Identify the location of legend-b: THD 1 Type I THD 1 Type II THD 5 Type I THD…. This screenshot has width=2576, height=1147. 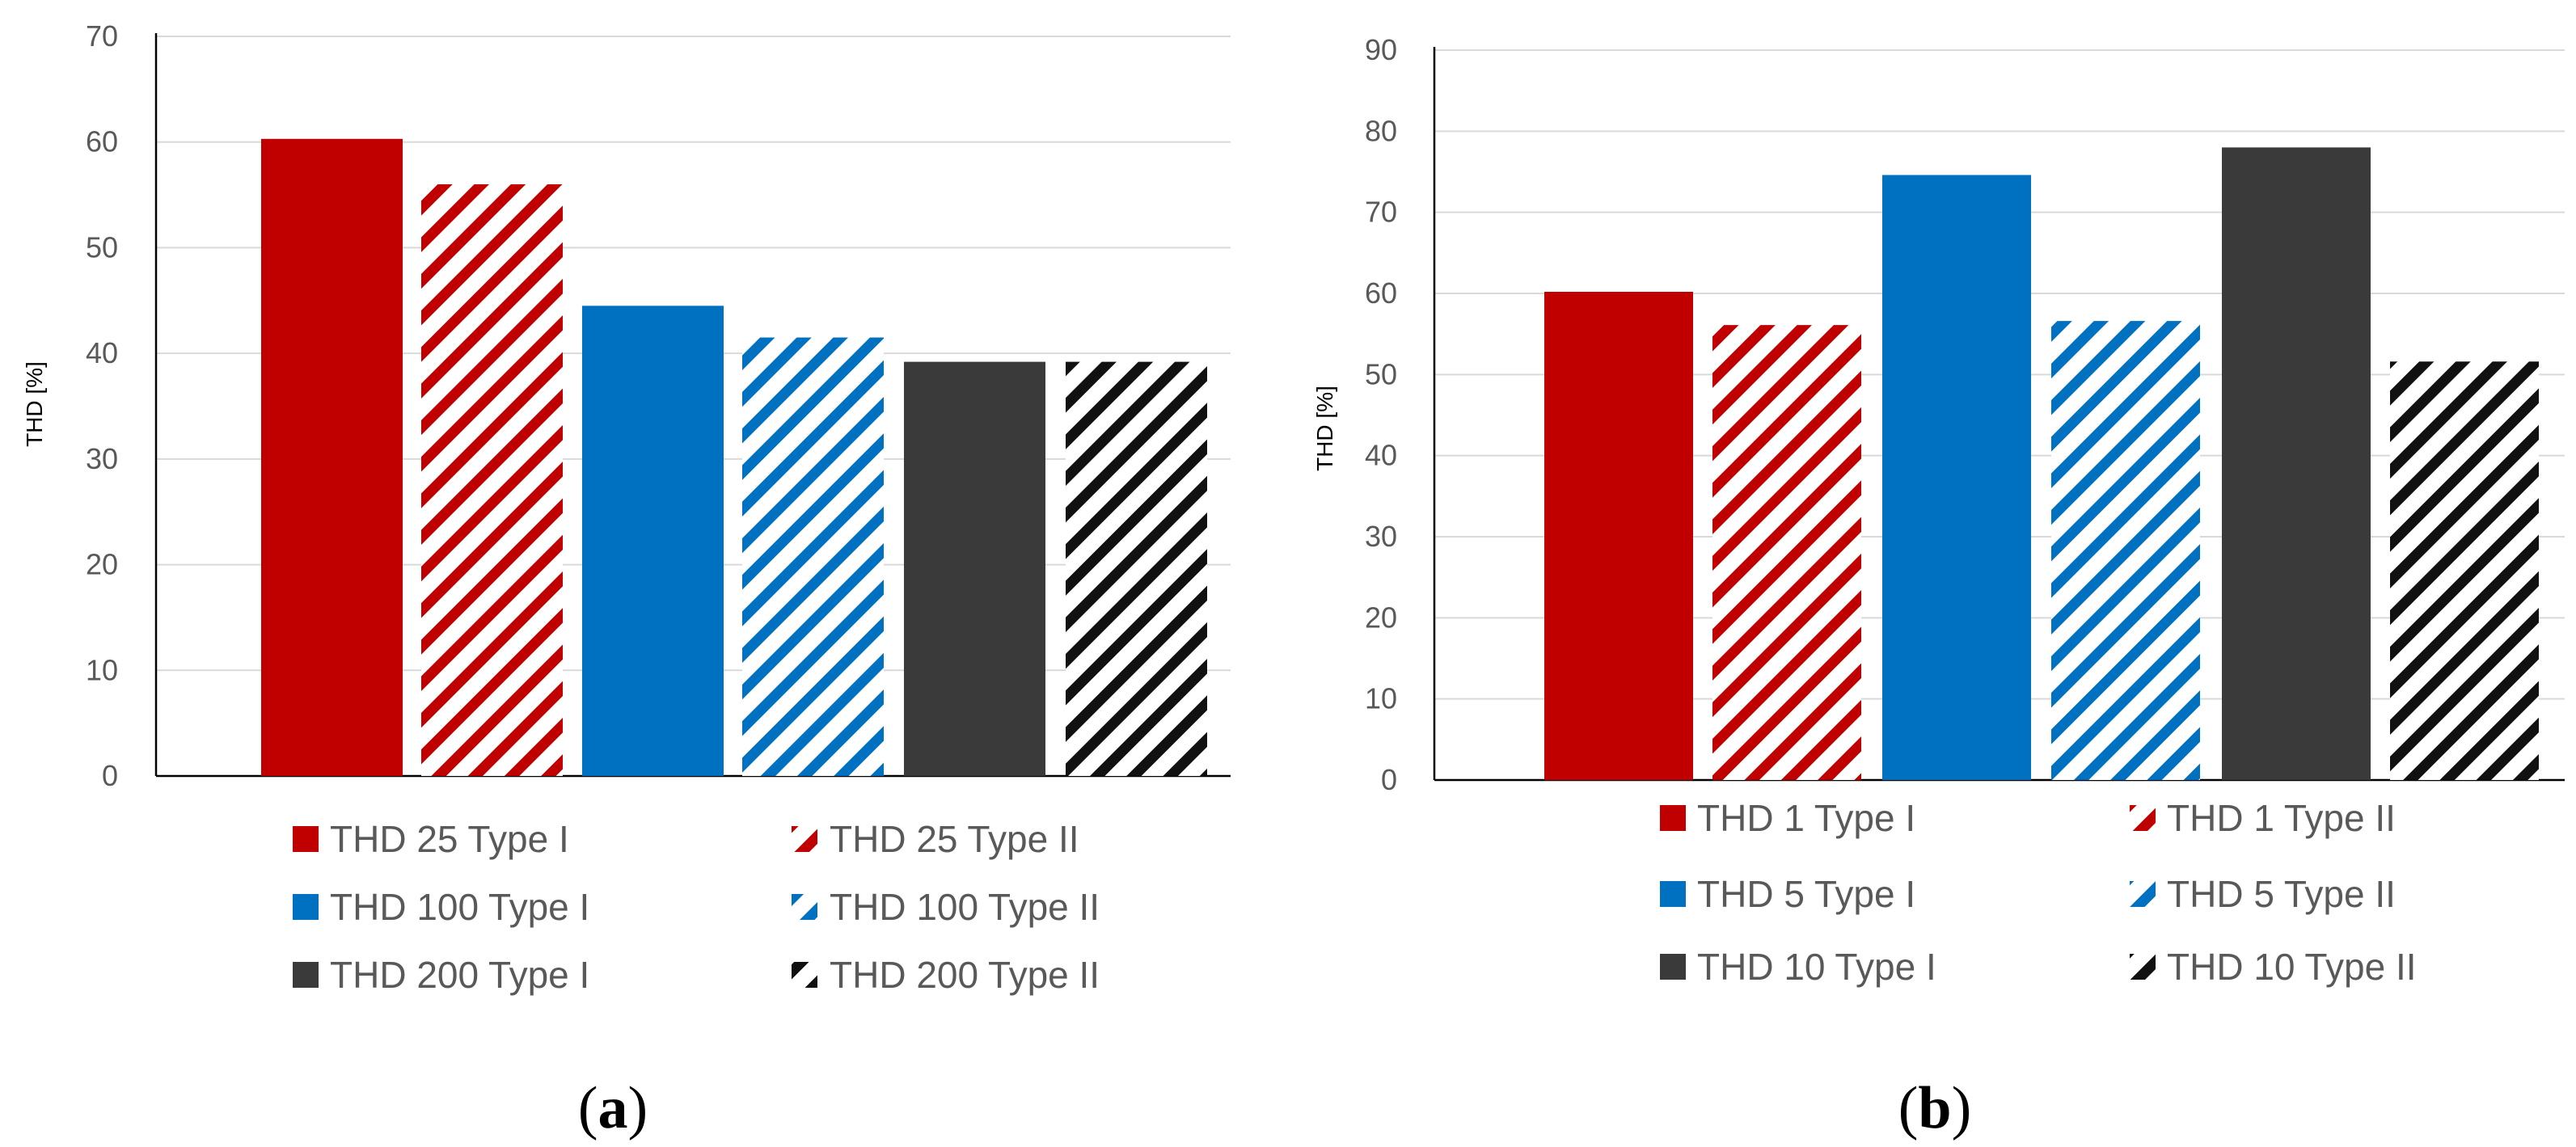
(2038, 892).